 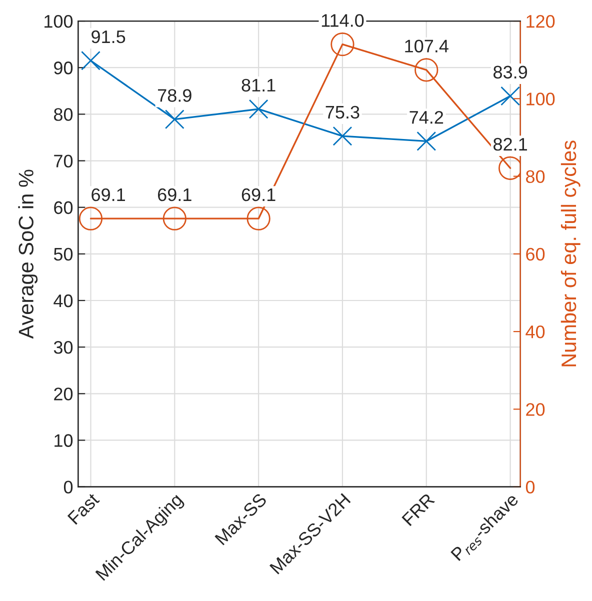 What do you see at coordinates (535, 409) in the screenshot?
I see `y2-tick-label: 20` at bounding box center [535, 409].